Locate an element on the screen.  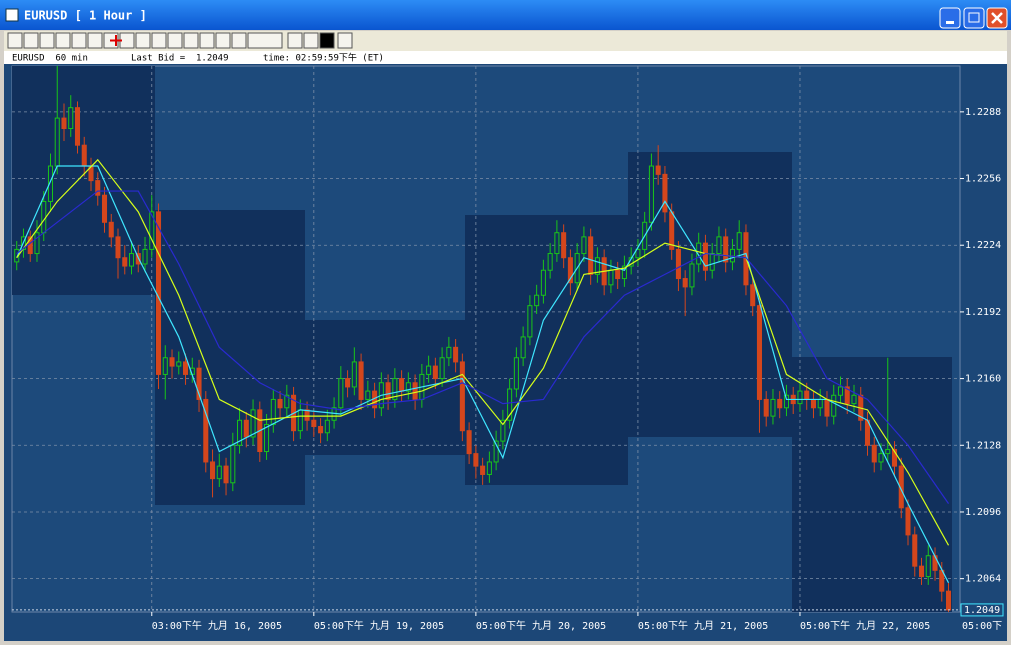
y-tick-label: 1.2064 is located at coordinates (983, 579).